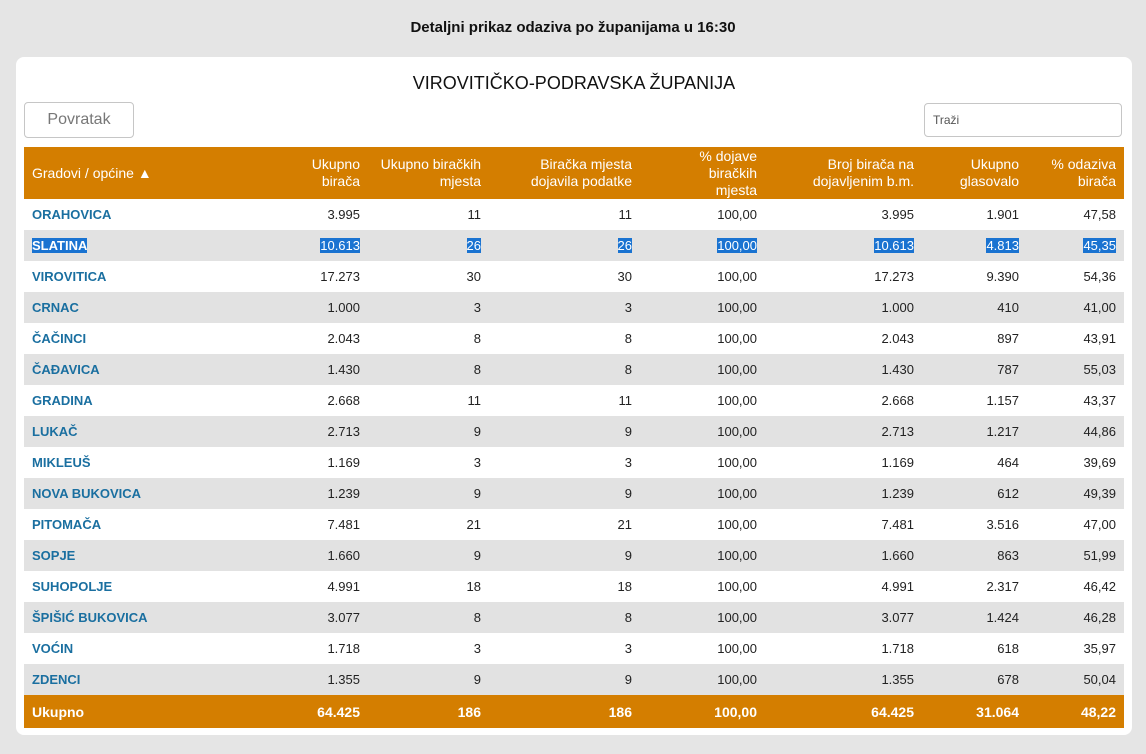 The width and height of the screenshot is (1146, 754). Describe the element at coordinates (1099, 245) in the screenshot. I see `cell-value: 45,35` at that location.